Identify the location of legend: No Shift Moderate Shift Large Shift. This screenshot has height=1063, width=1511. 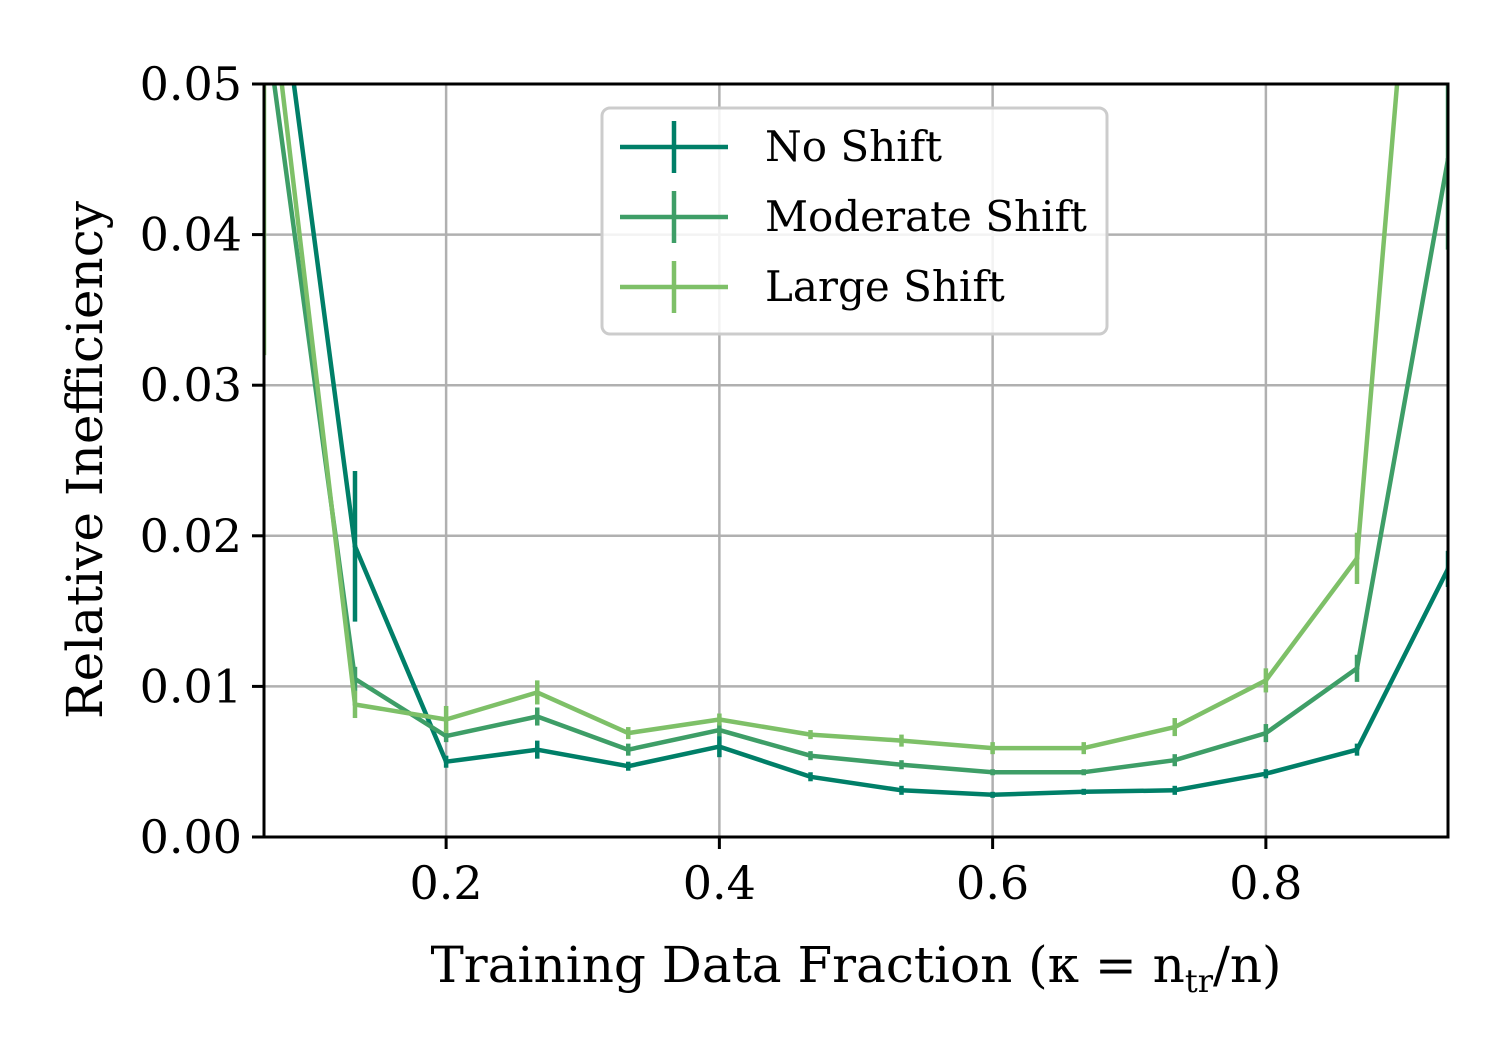
(854, 221).